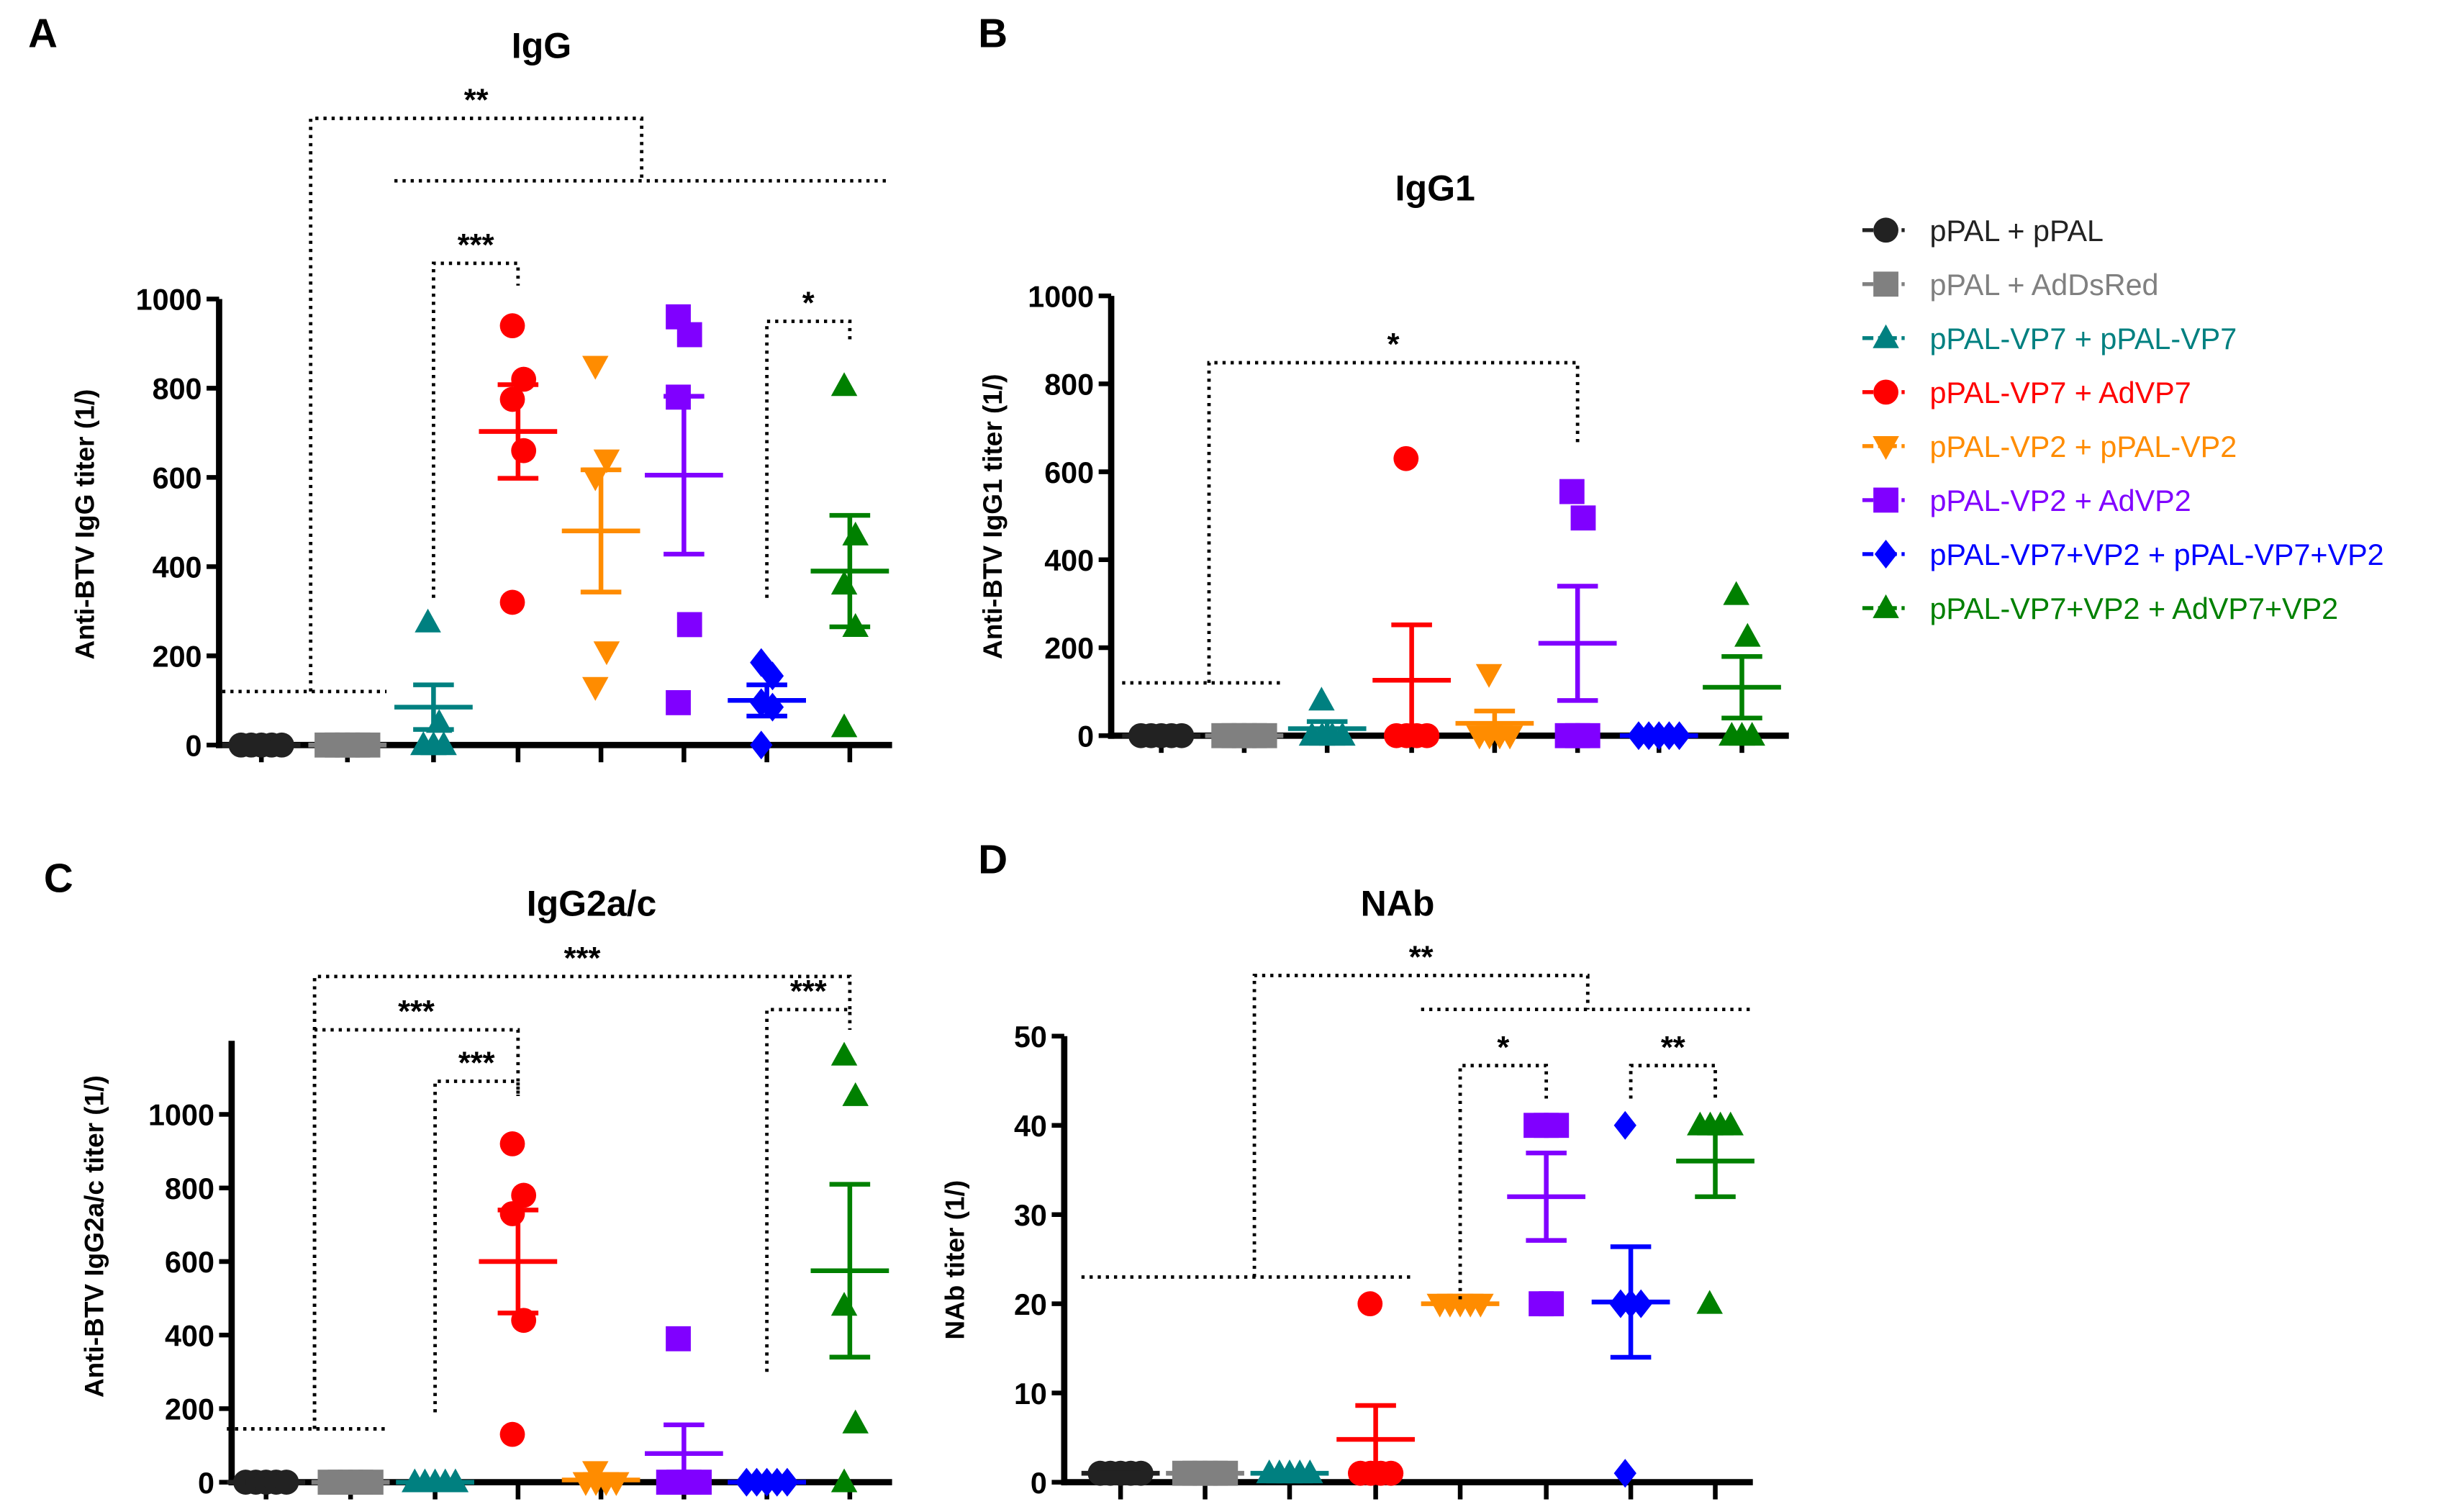 Image resolution: width=2454 pixels, height=1512 pixels. I want to click on legend-item: pPAL-VP7+VP2 + AdVP7+VP2, so click(2100, 609).